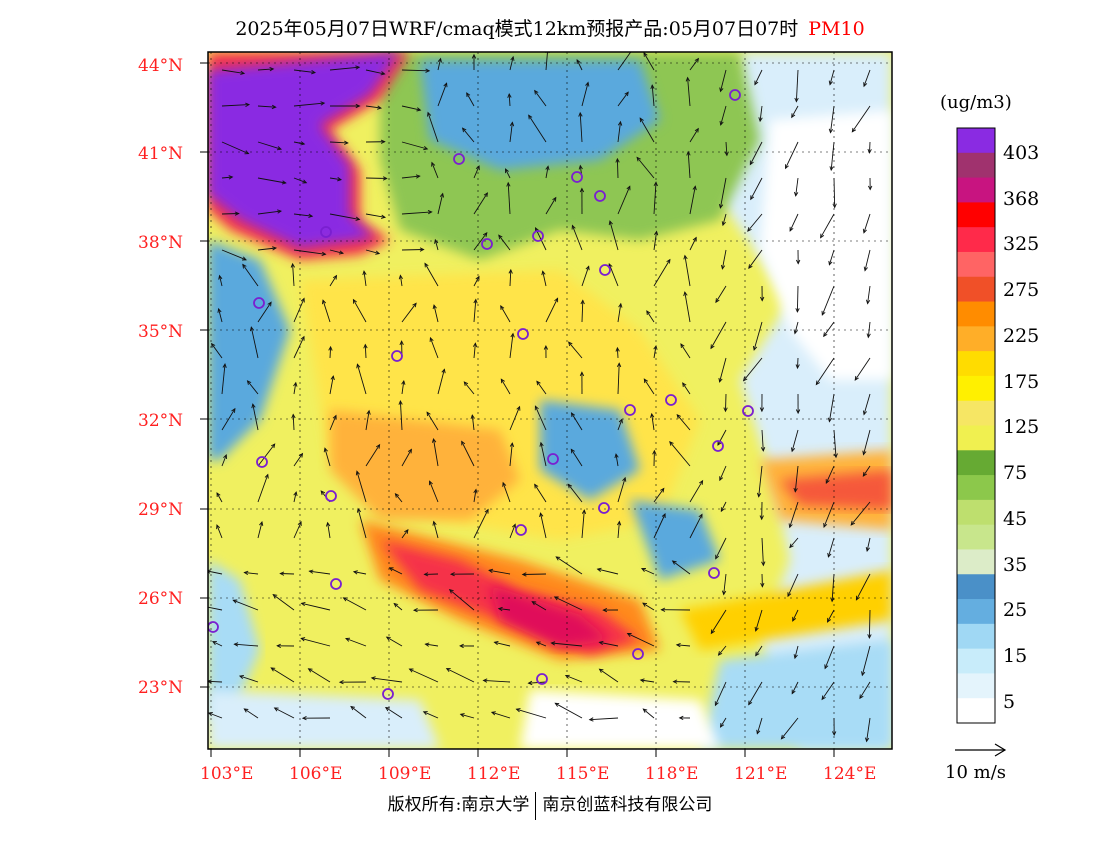  I want to click on lat-label: 44°N, so click(161, 66).